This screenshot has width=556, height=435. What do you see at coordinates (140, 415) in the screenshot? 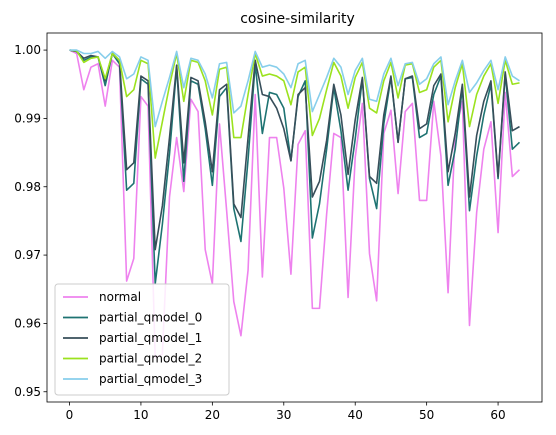
I see `x-tick-label: 10` at bounding box center [140, 415].